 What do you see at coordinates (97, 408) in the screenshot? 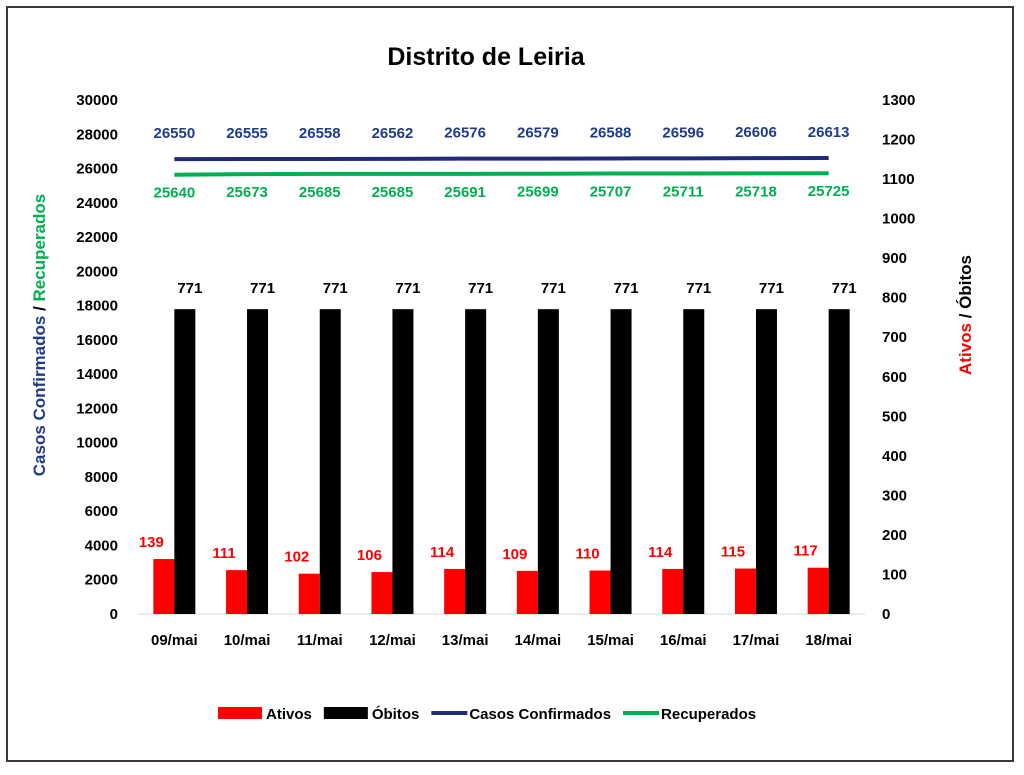
I see `left-tick-label: 12000` at bounding box center [97, 408].